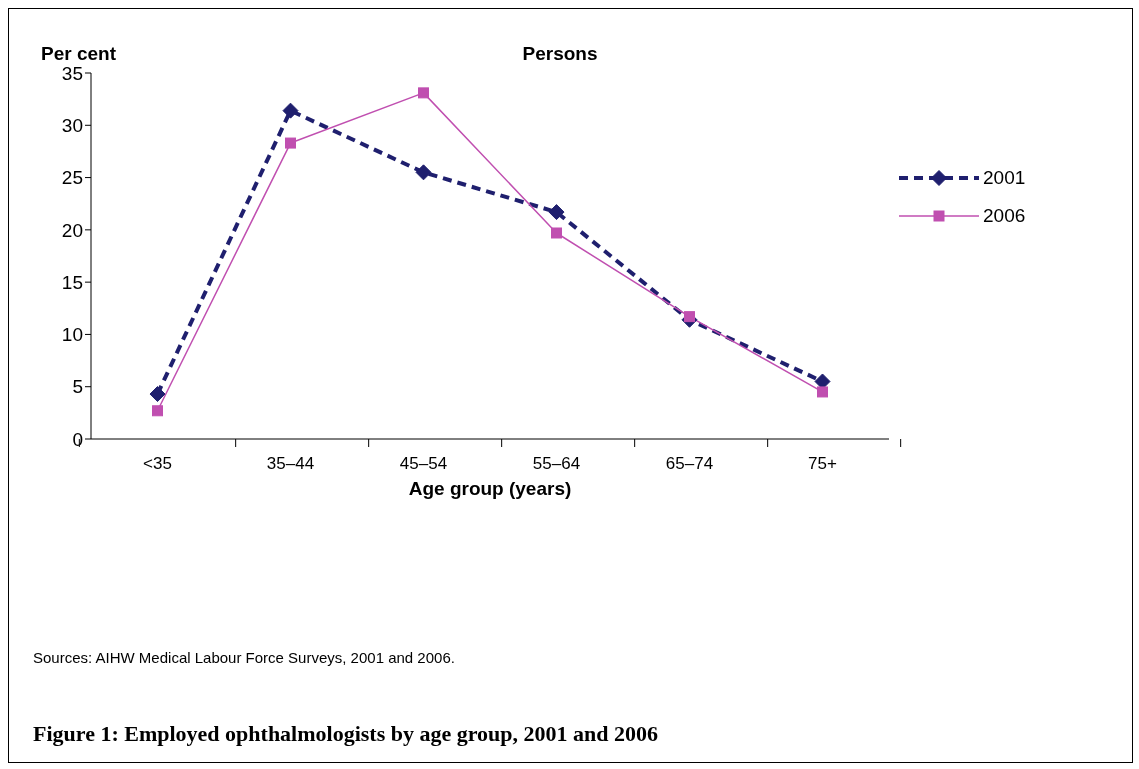 Image resolution: width=1139 pixels, height=769 pixels. What do you see at coordinates (77, 387) in the screenshot?
I see `y-tick-label: 5` at bounding box center [77, 387].